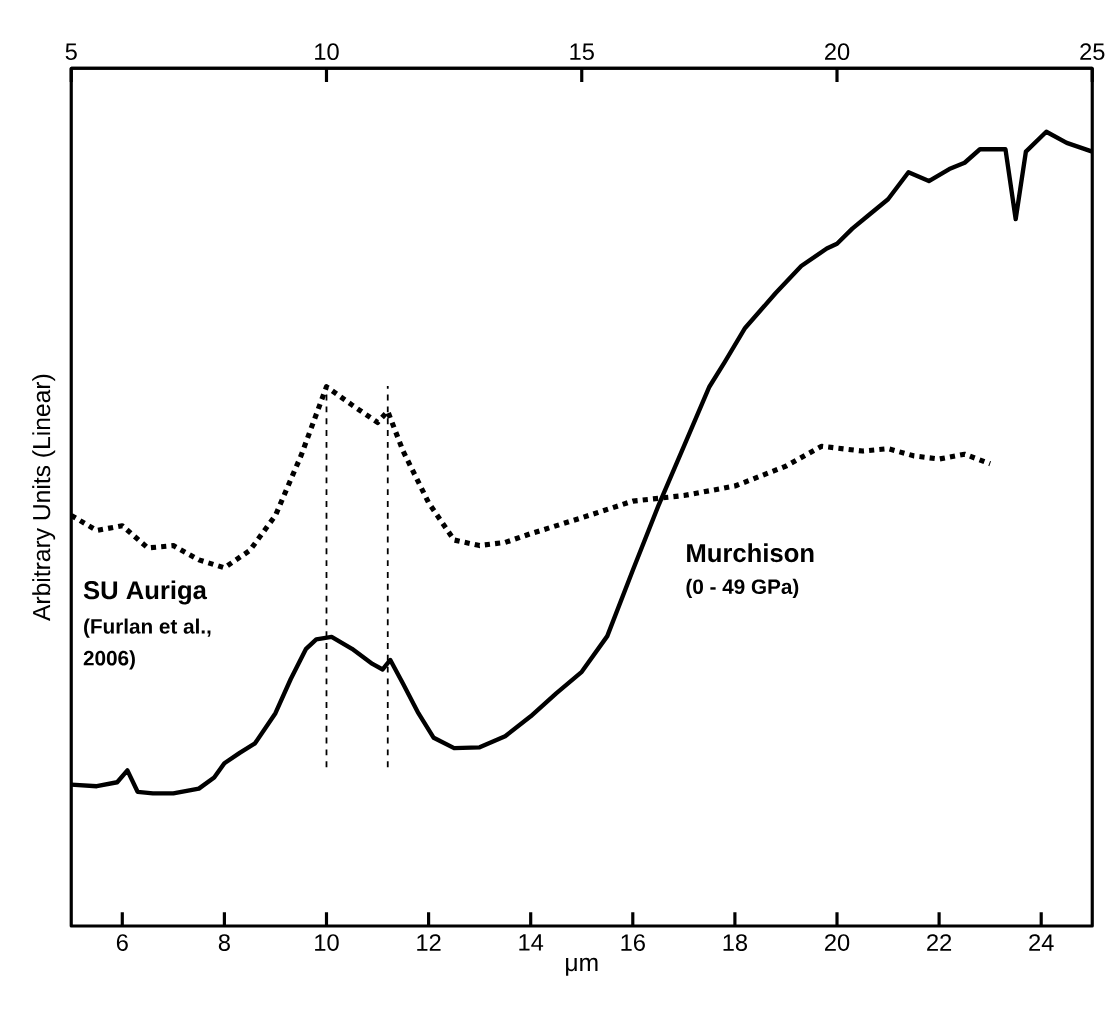 This screenshot has height=1032, width=1114. What do you see at coordinates (939, 942) in the screenshot?
I see `x-tick-label: 22` at bounding box center [939, 942].